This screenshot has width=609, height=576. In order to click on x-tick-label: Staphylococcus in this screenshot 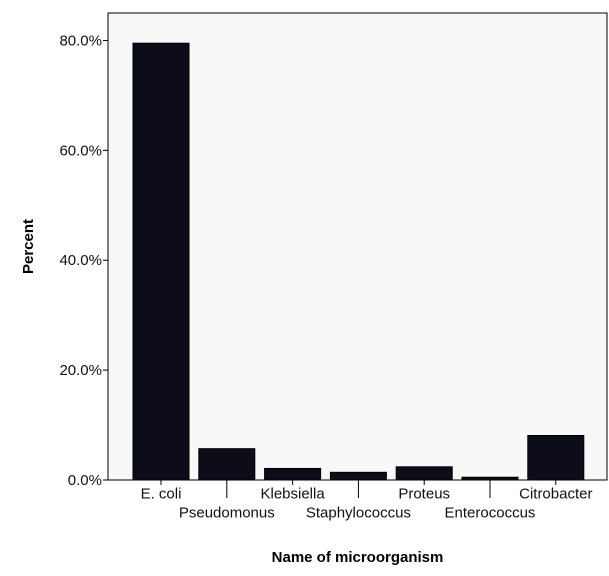, I will do `click(358, 512)`.